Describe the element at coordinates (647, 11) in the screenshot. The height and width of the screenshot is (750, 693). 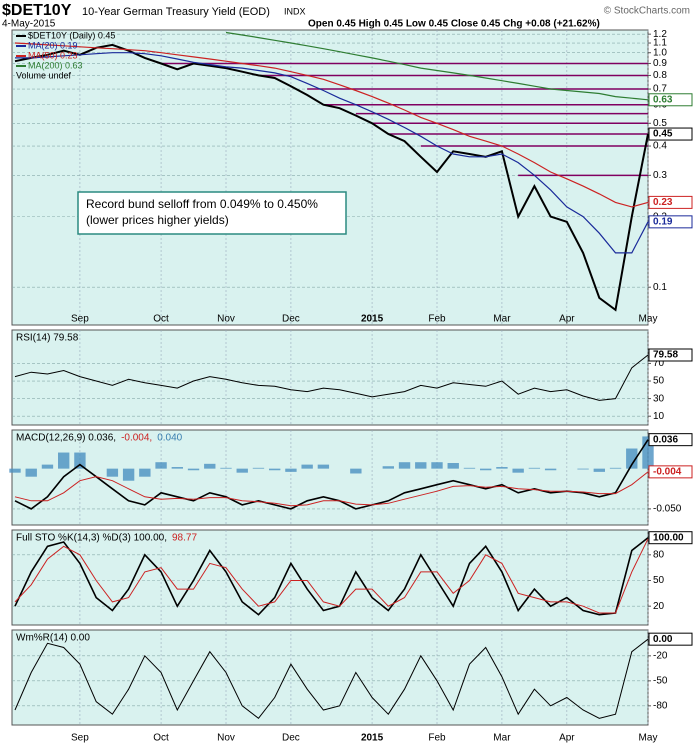
I see `credit: © StockCharts.com` at that location.